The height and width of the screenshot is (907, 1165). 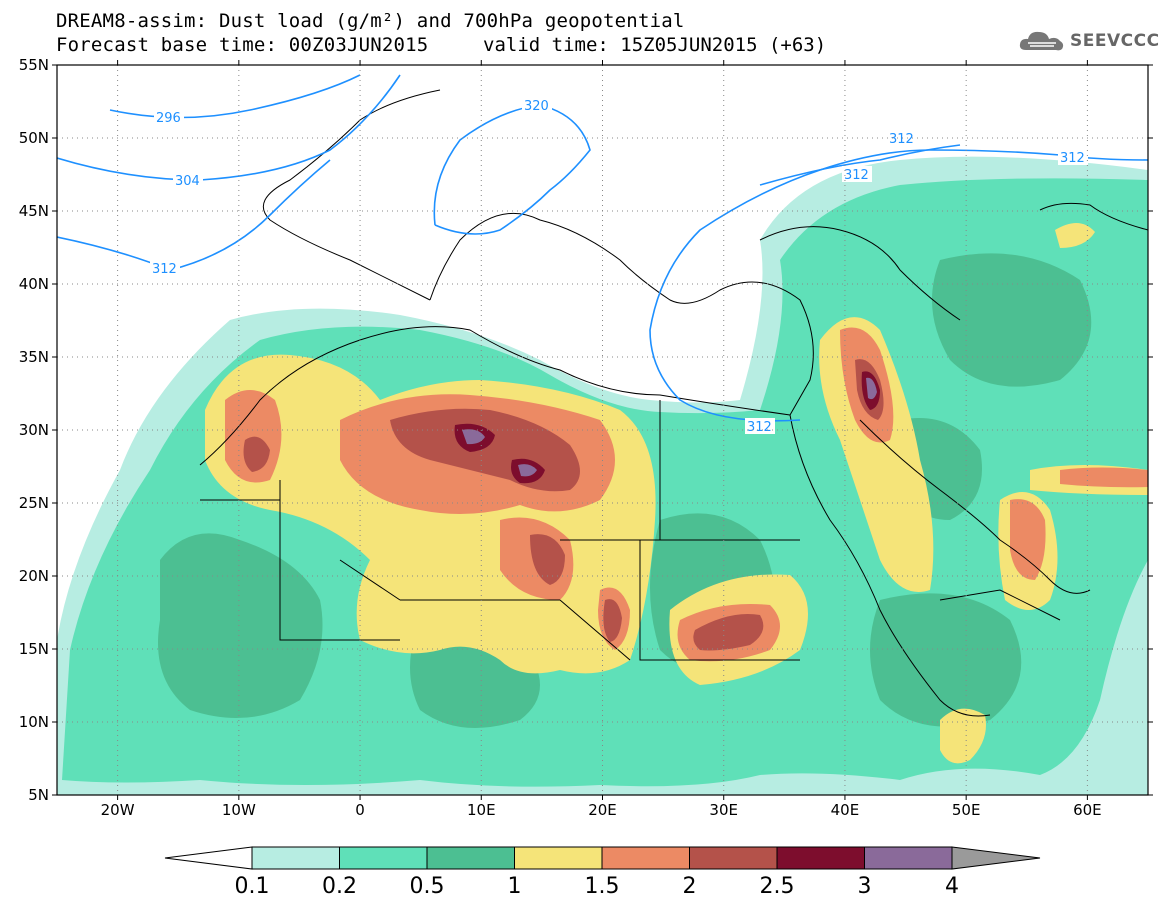 What do you see at coordinates (34, 357) in the screenshot?
I see `latitude-label: 35N` at bounding box center [34, 357].